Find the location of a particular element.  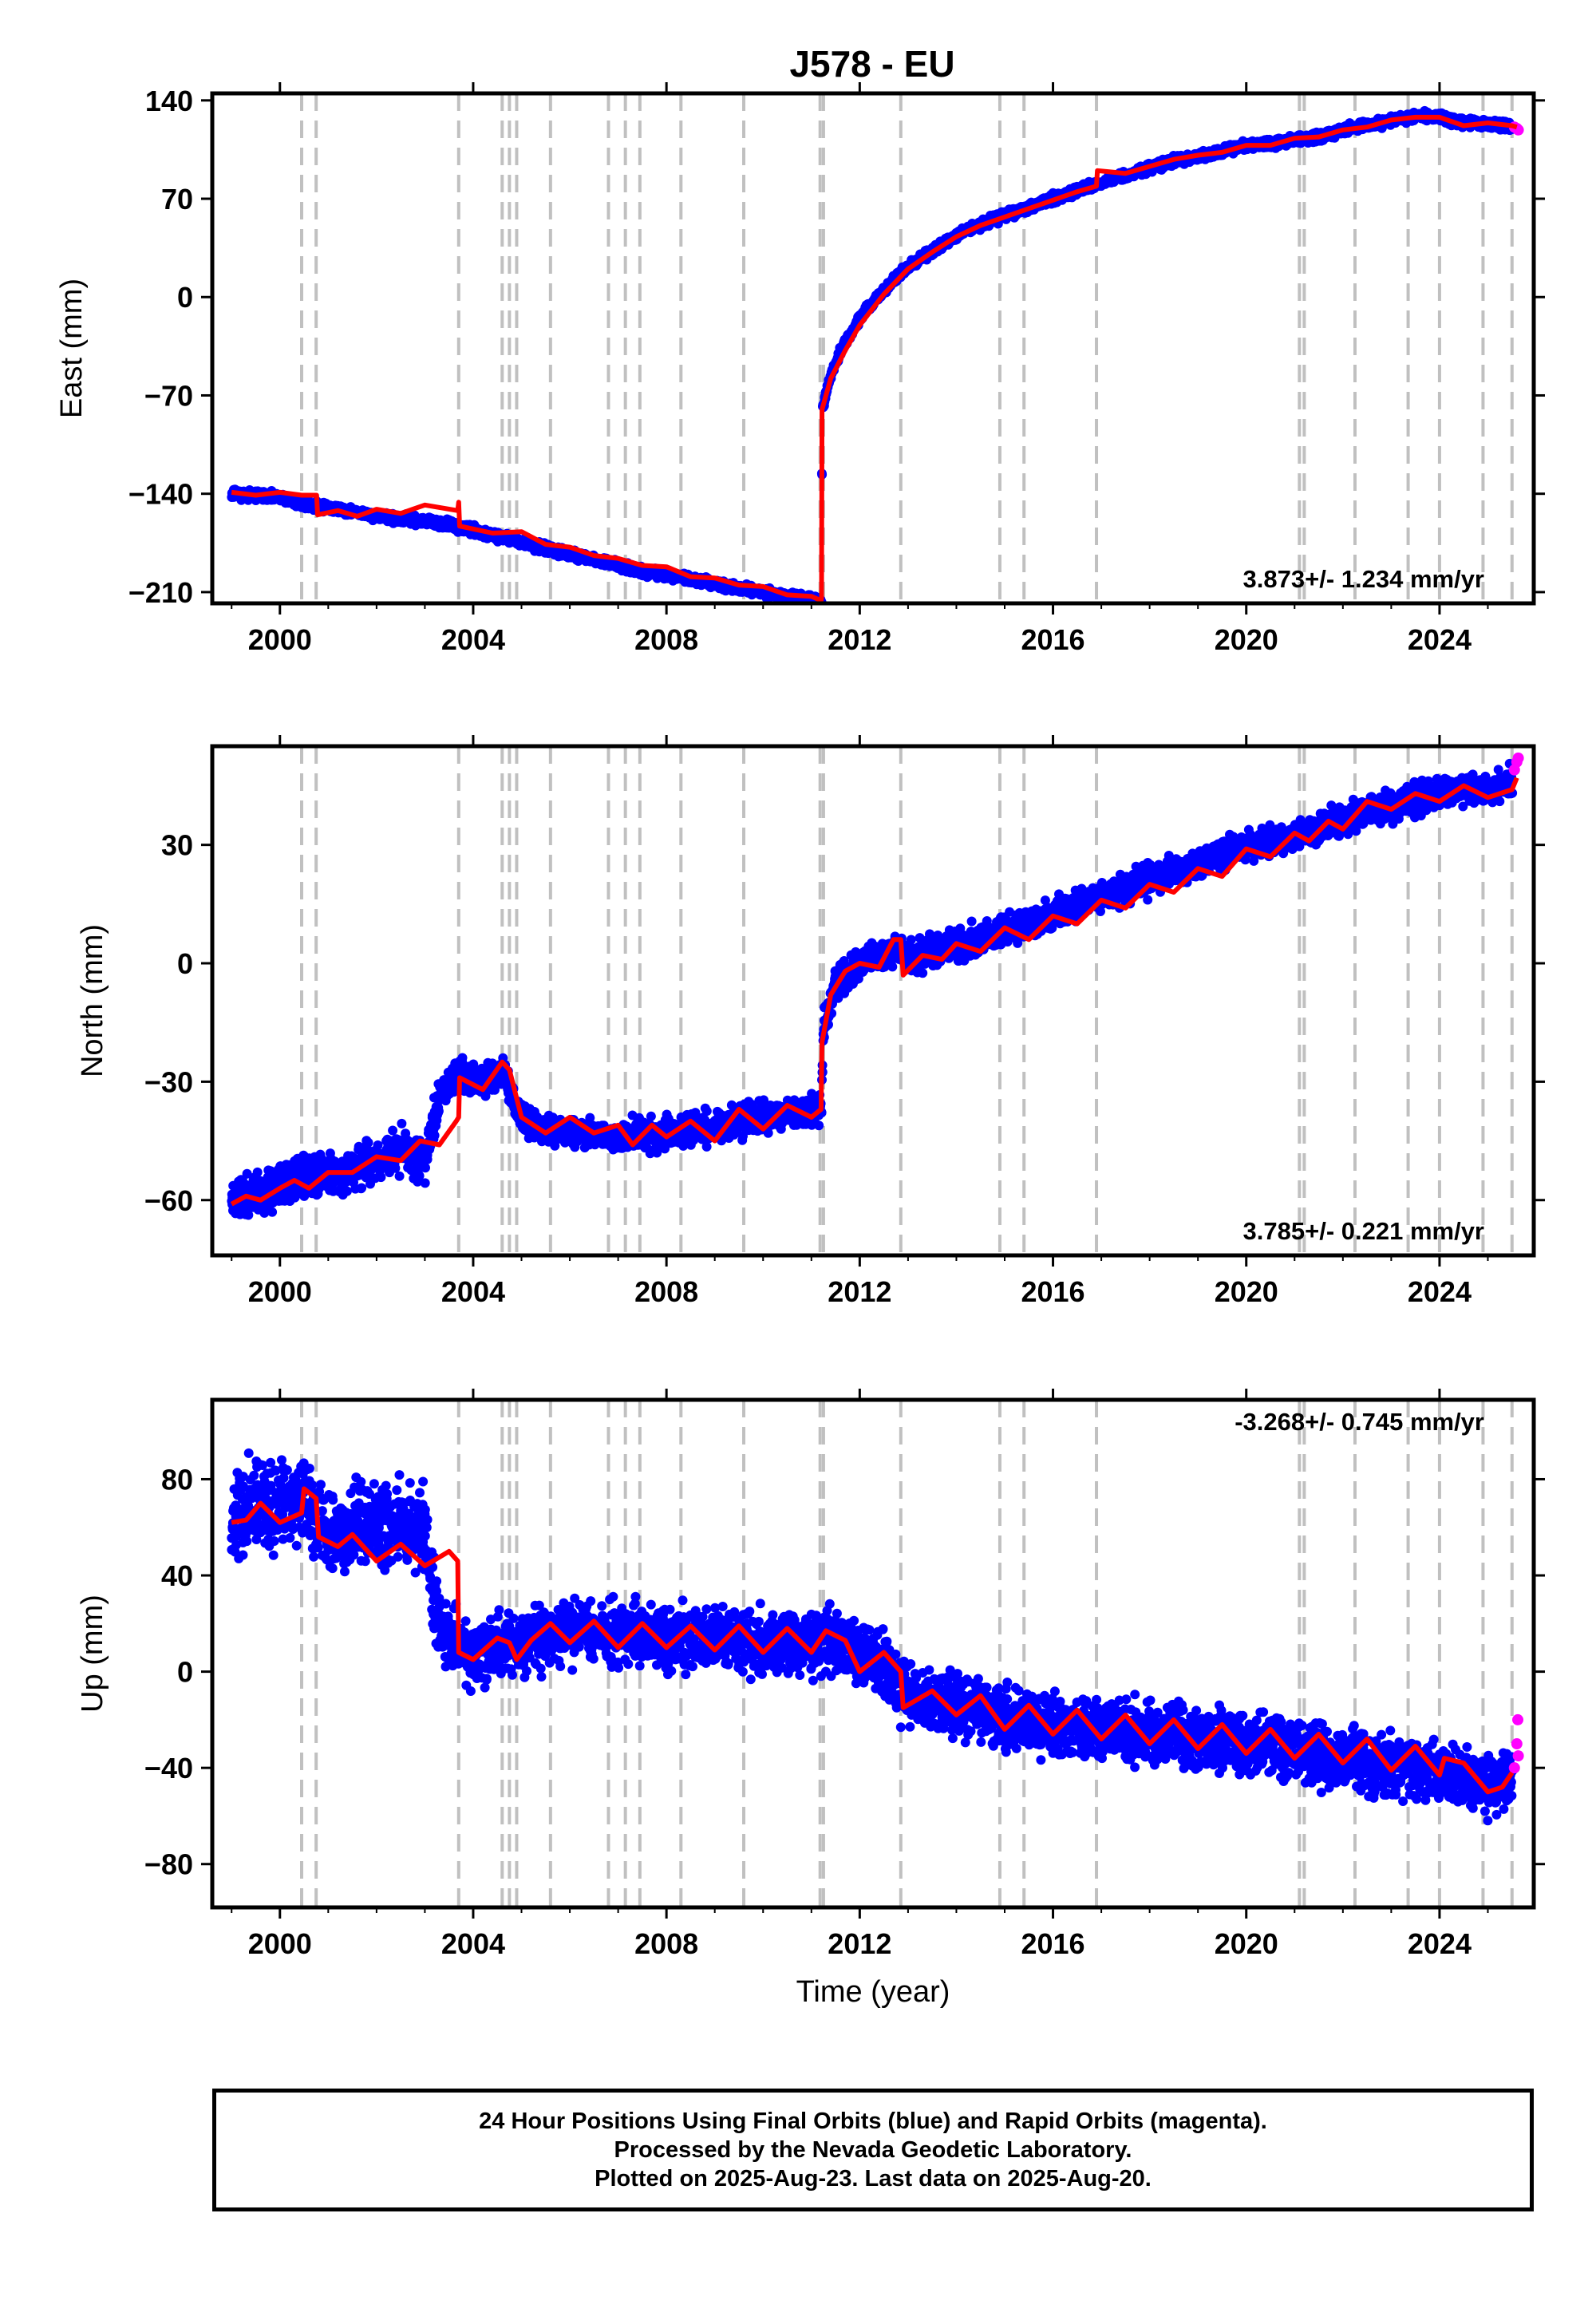

y-tick-label: 140 is located at coordinates (169, 101).